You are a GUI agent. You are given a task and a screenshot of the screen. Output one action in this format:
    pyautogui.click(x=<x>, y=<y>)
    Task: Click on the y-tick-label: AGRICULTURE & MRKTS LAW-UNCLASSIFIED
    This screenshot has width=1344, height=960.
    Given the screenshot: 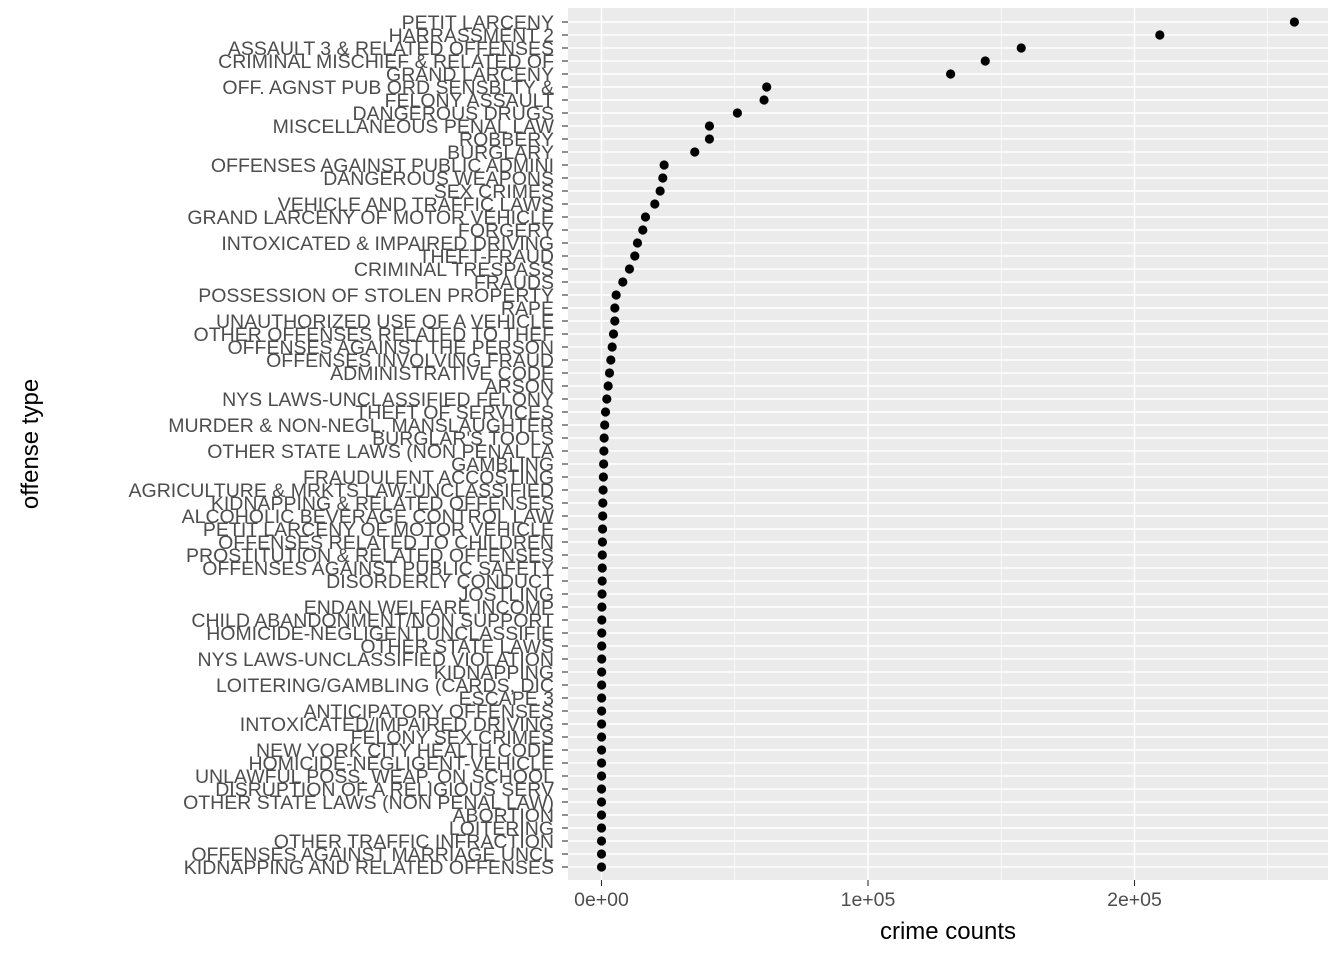 What is the action you would take?
    pyautogui.click(x=341, y=491)
    